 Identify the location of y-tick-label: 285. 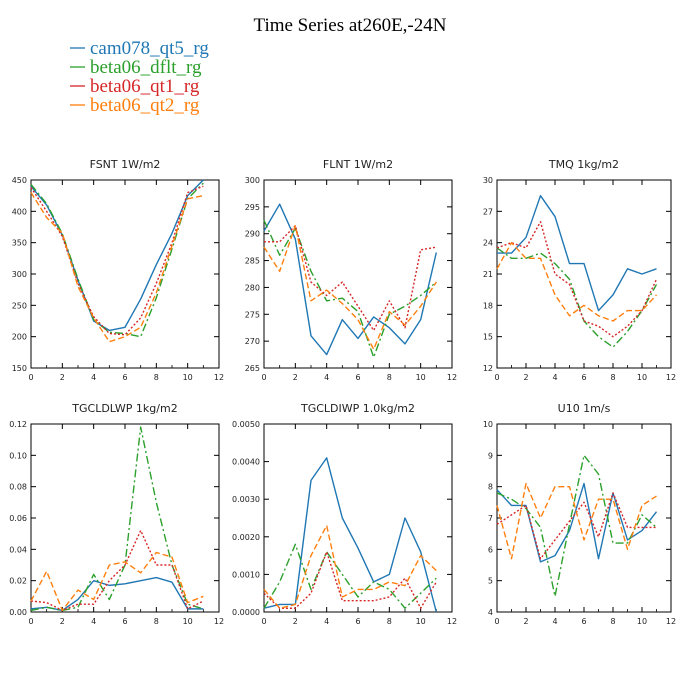
(252, 261).